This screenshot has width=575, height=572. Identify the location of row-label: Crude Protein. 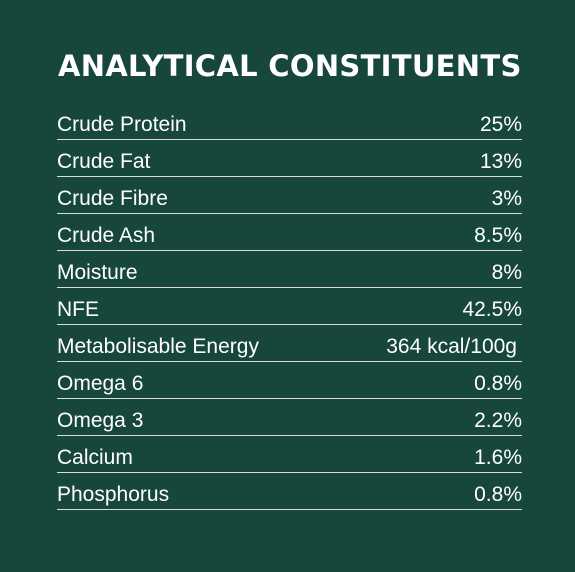
(122, 124).